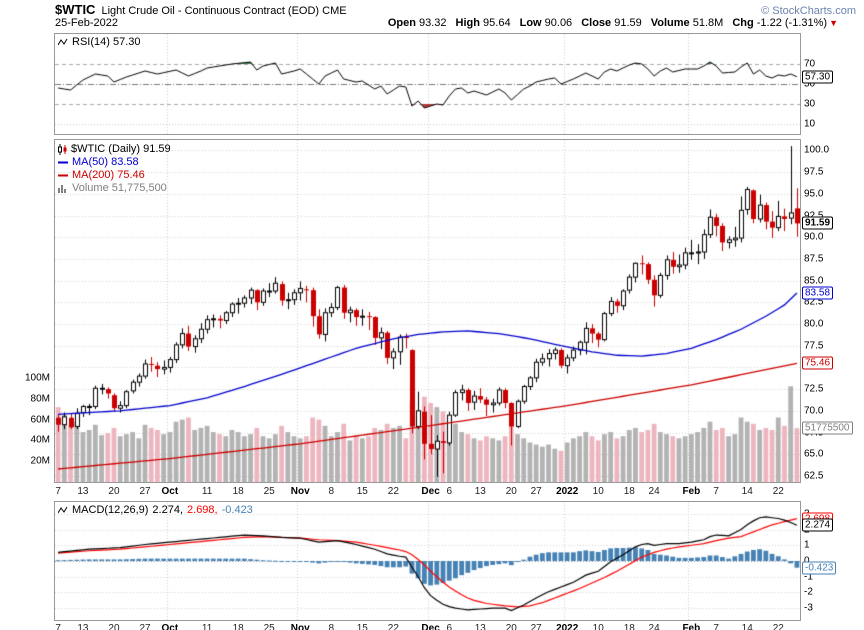 The height and width of the screenshot is (630, 864). What do you see at coordinates (63, 41) in the screenshot?
I see `indicator-line-icon` at bounding box center [63, 41].